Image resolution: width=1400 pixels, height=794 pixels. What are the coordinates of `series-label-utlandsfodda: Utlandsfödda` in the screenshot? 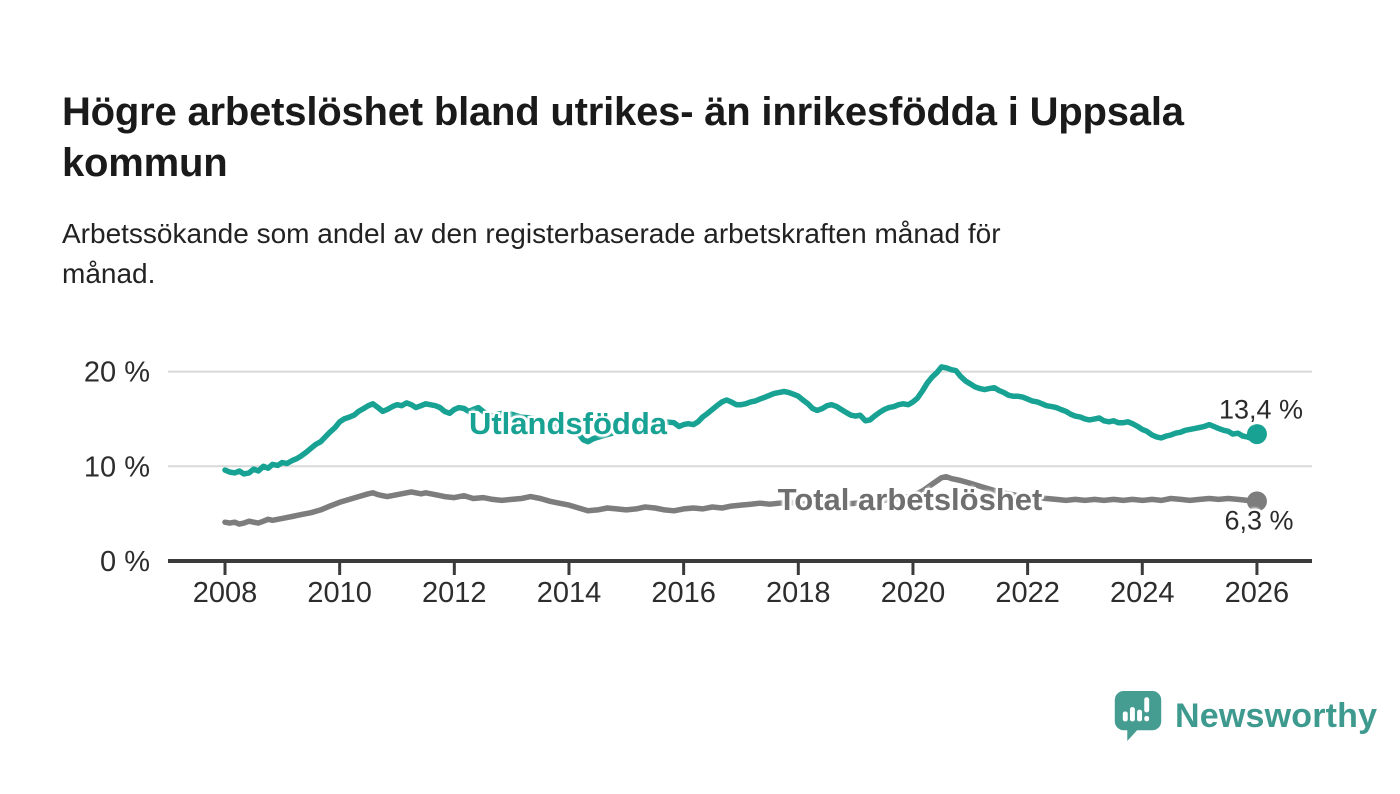 It's located at (568, 423).